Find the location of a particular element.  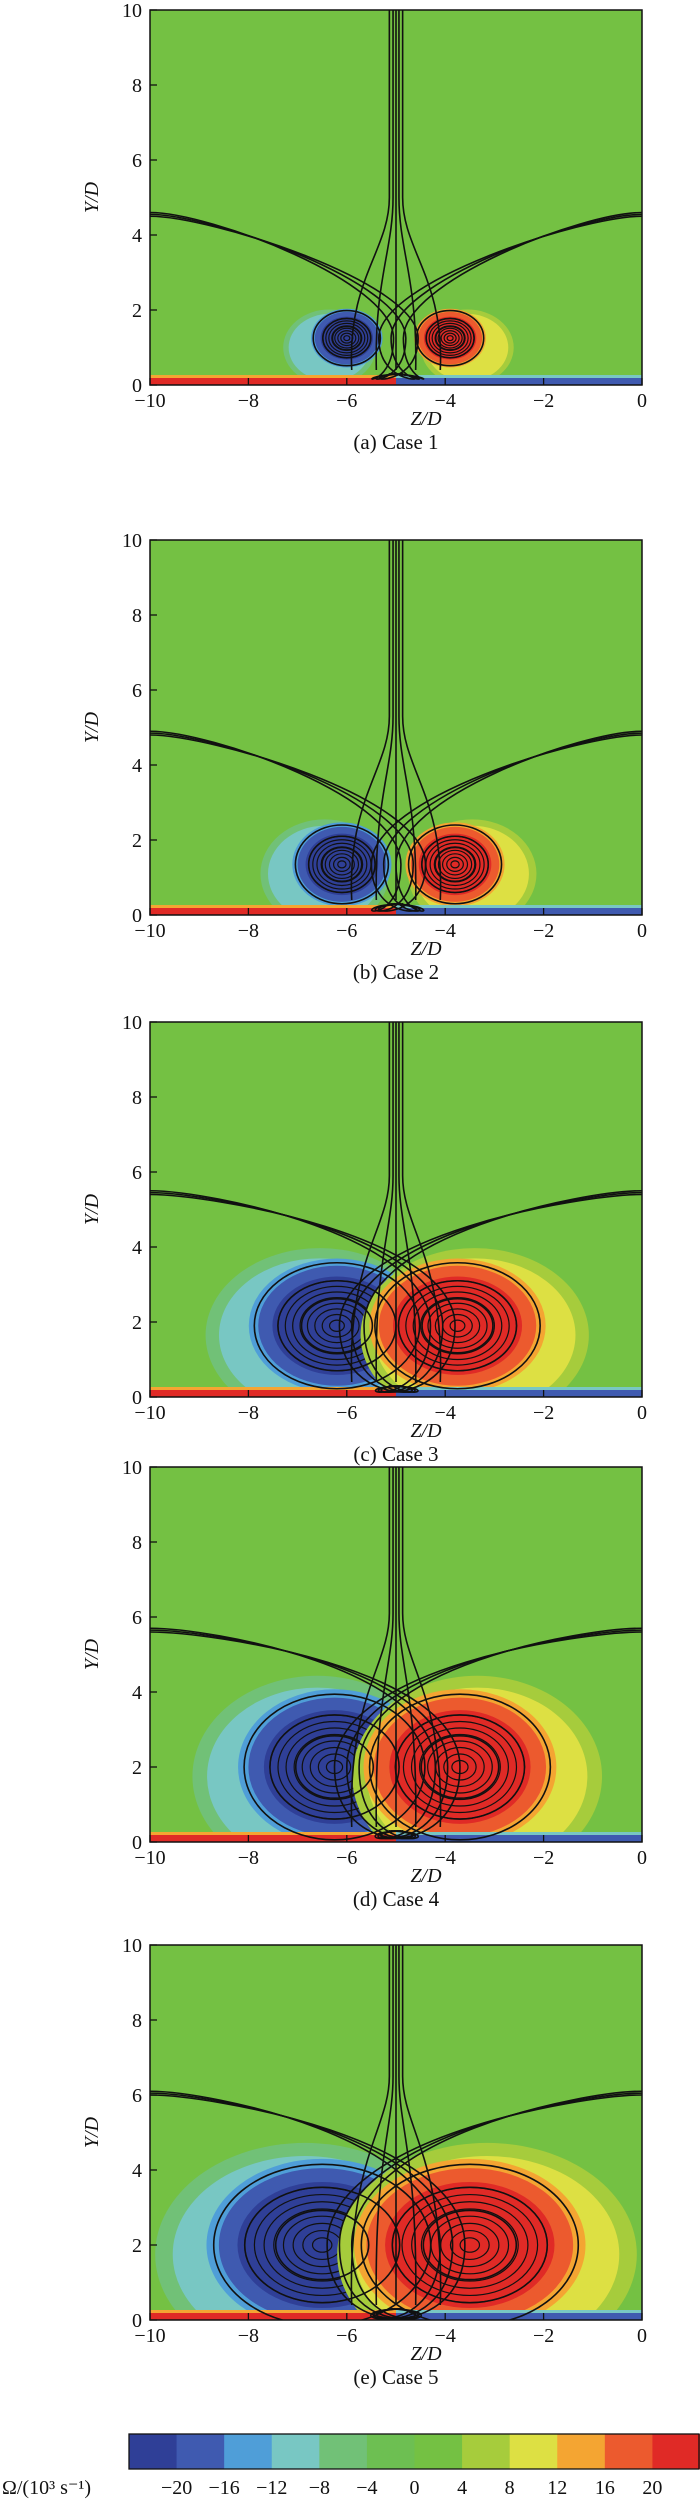

x-tick-label: −6 is located at coordinates (346, 2336).